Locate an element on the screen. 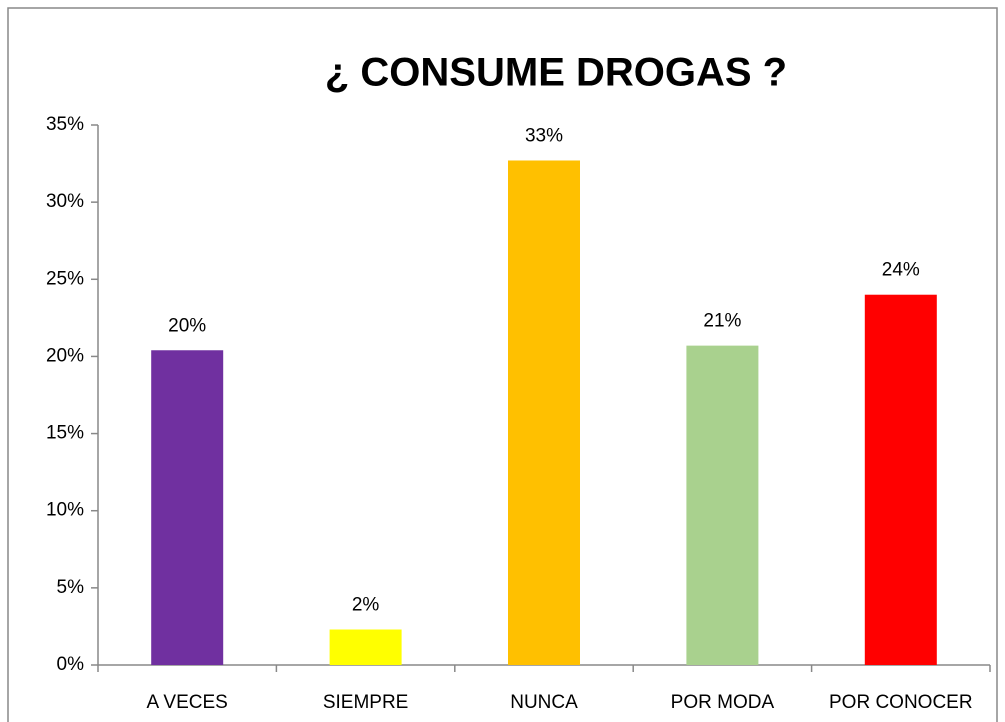 The height and width of the screenshot is (722, 1005). x-tick-label: SIEMPRE is located at coordinates (366, 702).